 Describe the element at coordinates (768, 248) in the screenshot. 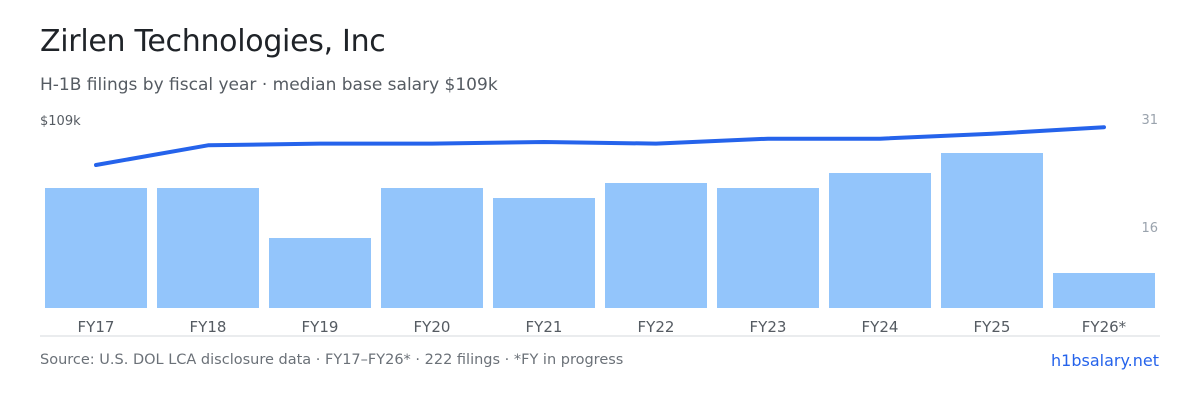

I see `bar-FY23` at that location.